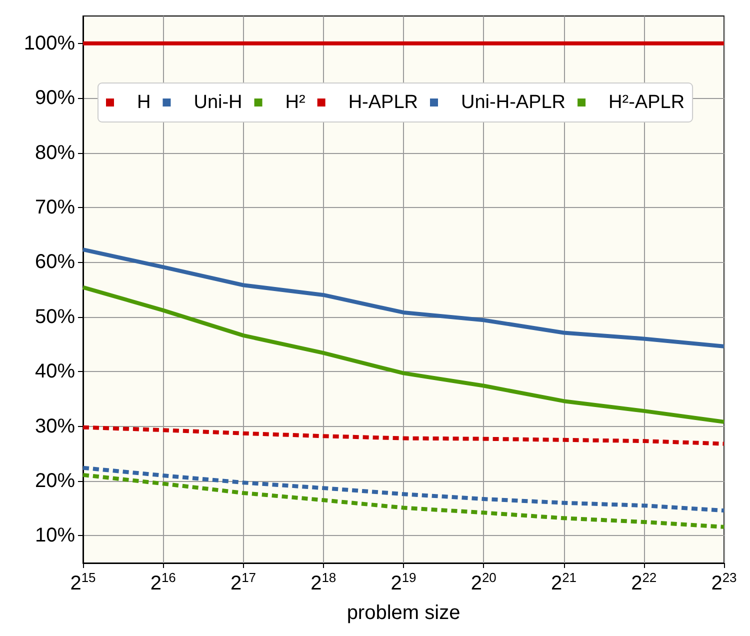  Describe the element at coordinates (646, 102) in the screenshot. I see `legend-label: H²-APLR` at that location.